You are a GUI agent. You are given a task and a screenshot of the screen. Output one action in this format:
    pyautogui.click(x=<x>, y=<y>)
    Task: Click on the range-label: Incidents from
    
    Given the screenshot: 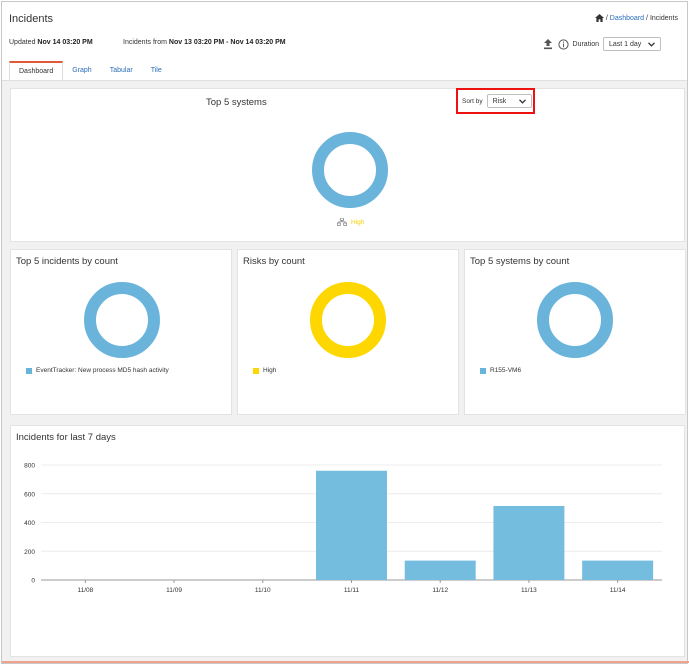 What is the action you would take?
    pyautogui.click(x=145, y=42)
    